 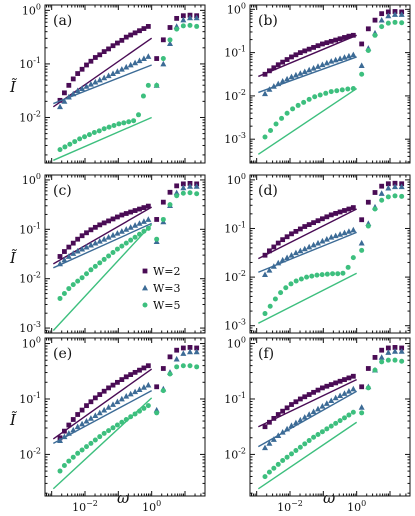 I want to click on panel-label: (a), so click(x=62, y=21).